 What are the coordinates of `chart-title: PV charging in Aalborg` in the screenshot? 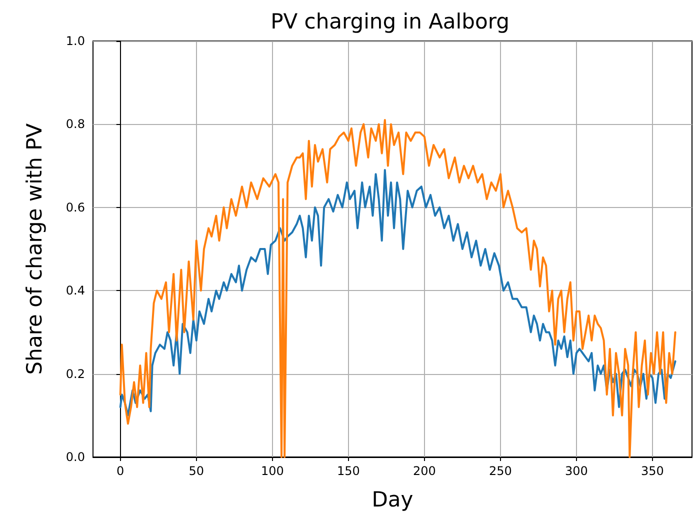 It's located at (390, 22).